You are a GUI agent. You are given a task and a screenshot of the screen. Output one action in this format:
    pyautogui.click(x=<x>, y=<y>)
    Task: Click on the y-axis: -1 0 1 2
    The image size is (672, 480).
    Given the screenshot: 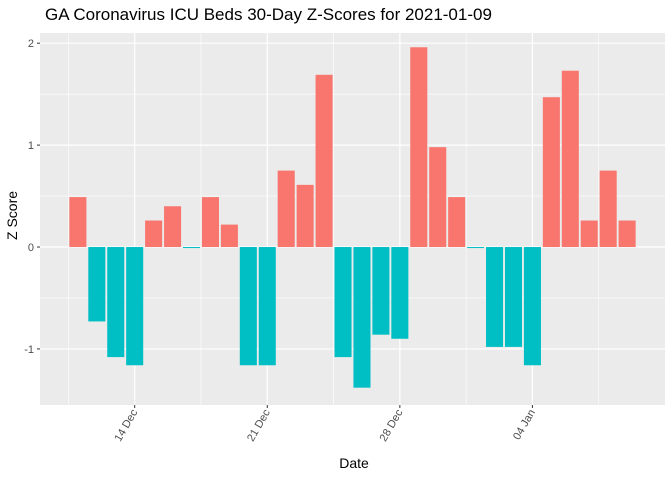 What is the action you would take?
    pyautogui.click(x=32, y=197)
    